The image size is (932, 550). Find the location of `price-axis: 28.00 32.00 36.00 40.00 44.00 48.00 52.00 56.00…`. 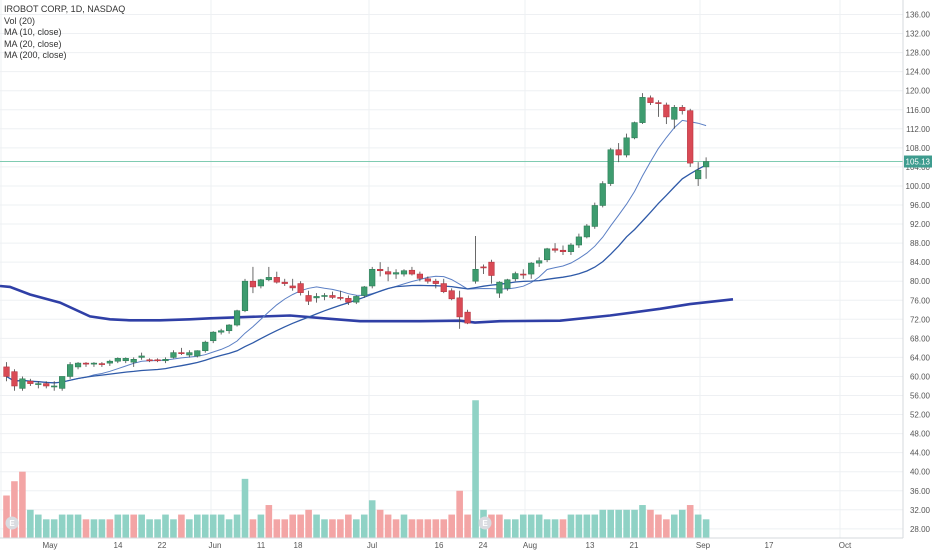

price-axis: 28.00 32.00 36.00 40.00 44.00 48.00 52.00 56.00… is located at coordinates (917, 275).